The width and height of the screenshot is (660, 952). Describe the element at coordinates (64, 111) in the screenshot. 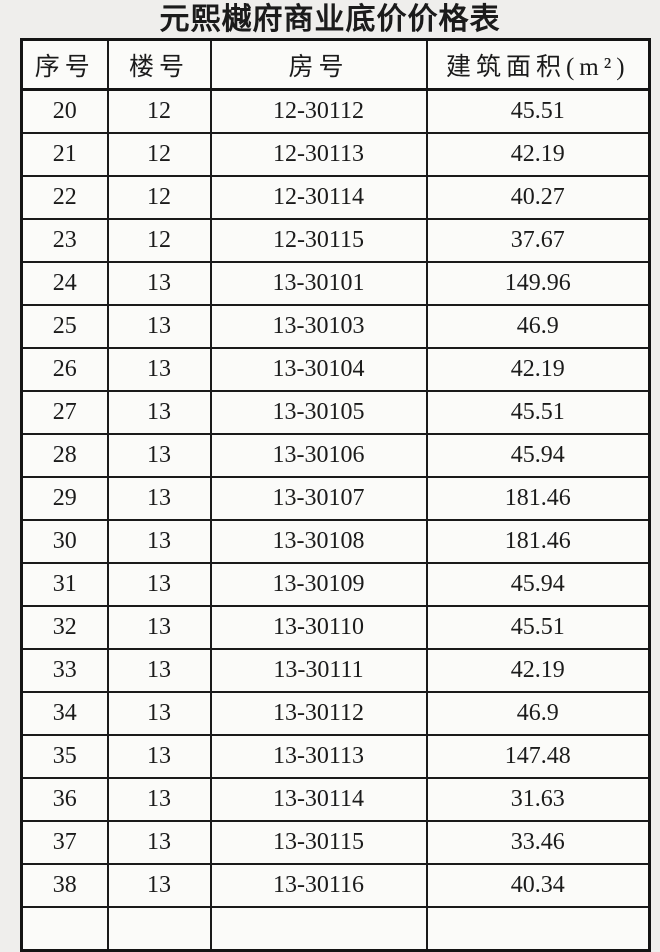

I see `cell-seq: 20` at that location.